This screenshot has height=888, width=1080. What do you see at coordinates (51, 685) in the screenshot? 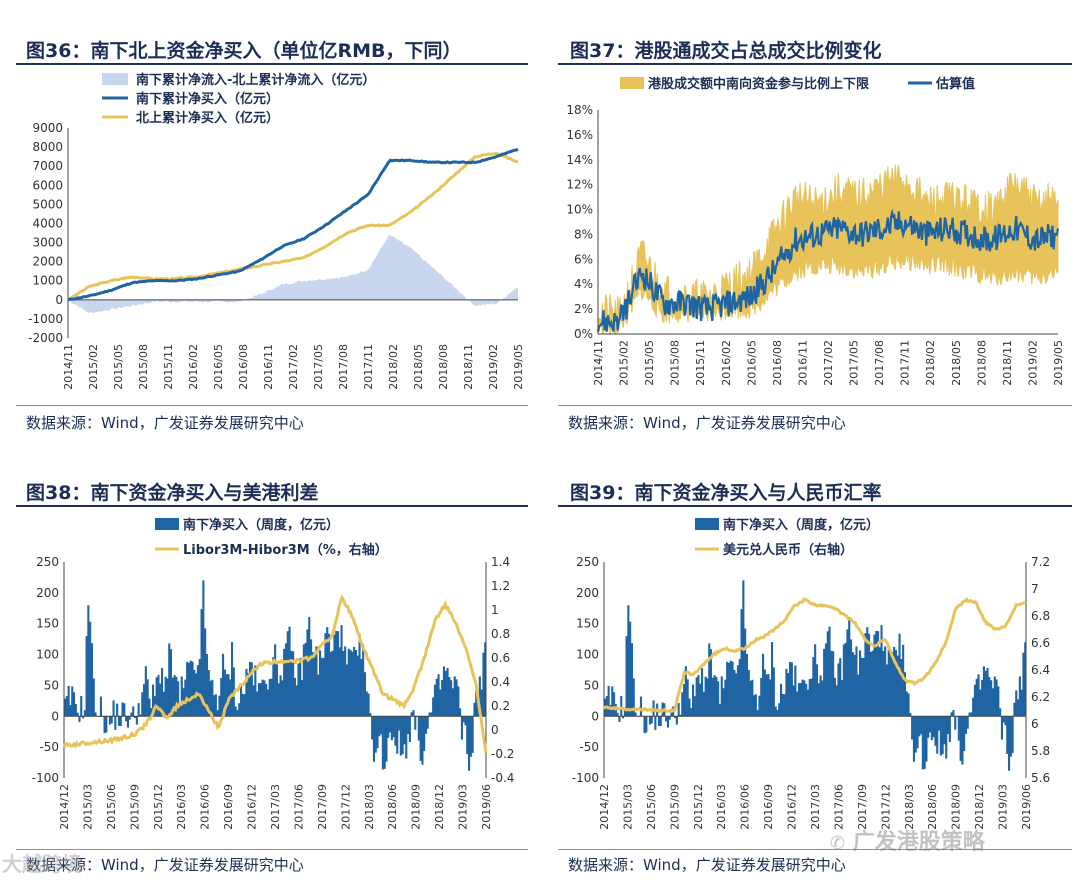
I see `y-tick-4: 50` at bounding box center [51, 685].